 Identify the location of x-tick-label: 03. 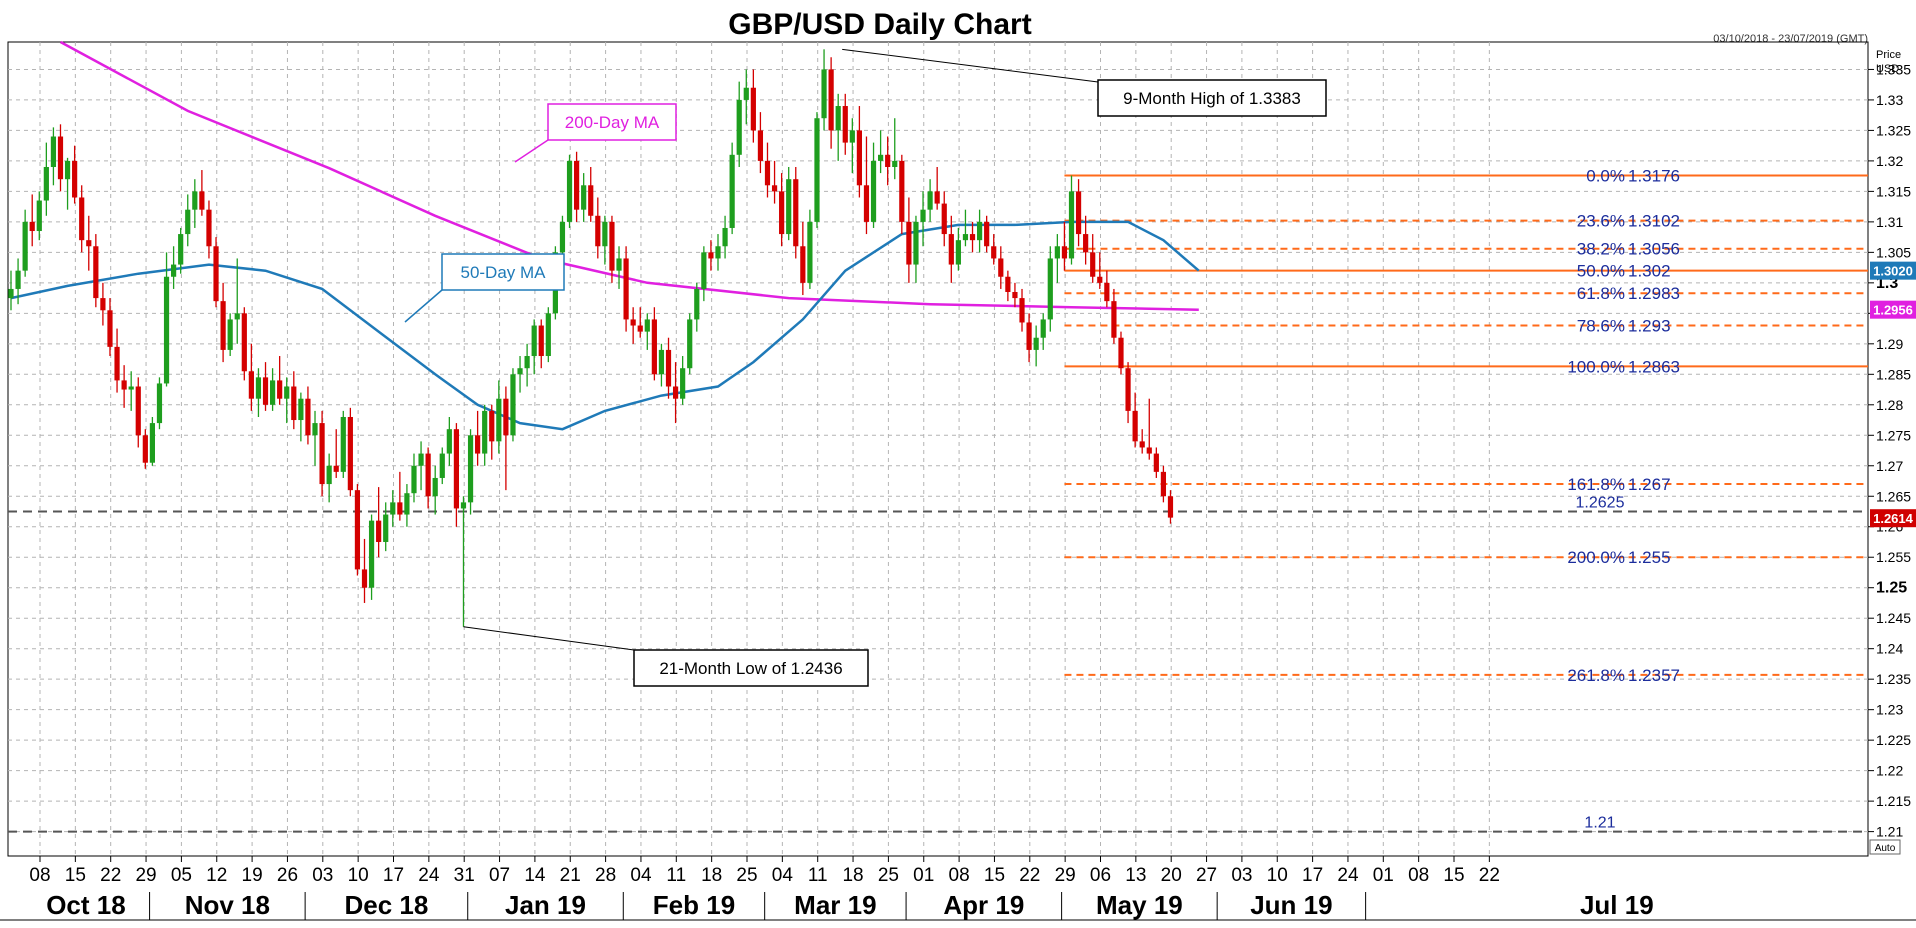
(1241, 875).